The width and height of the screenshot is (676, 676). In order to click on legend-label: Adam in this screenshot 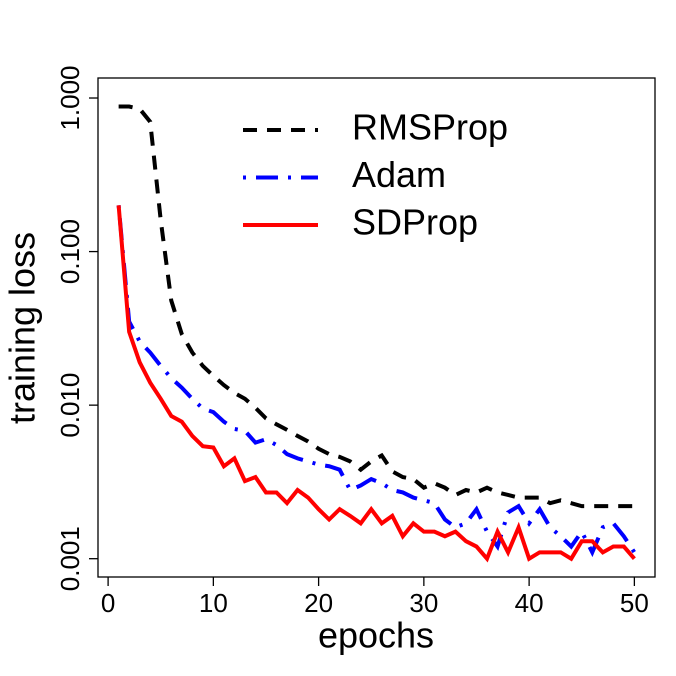, I will do `click(399, 174)`.